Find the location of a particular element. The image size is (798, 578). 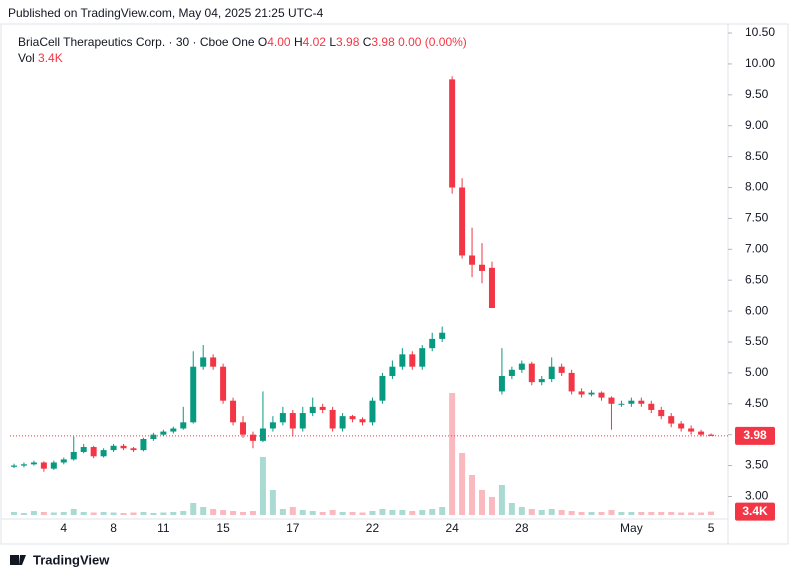

last-price-tag is located at coordinates (755, 435).